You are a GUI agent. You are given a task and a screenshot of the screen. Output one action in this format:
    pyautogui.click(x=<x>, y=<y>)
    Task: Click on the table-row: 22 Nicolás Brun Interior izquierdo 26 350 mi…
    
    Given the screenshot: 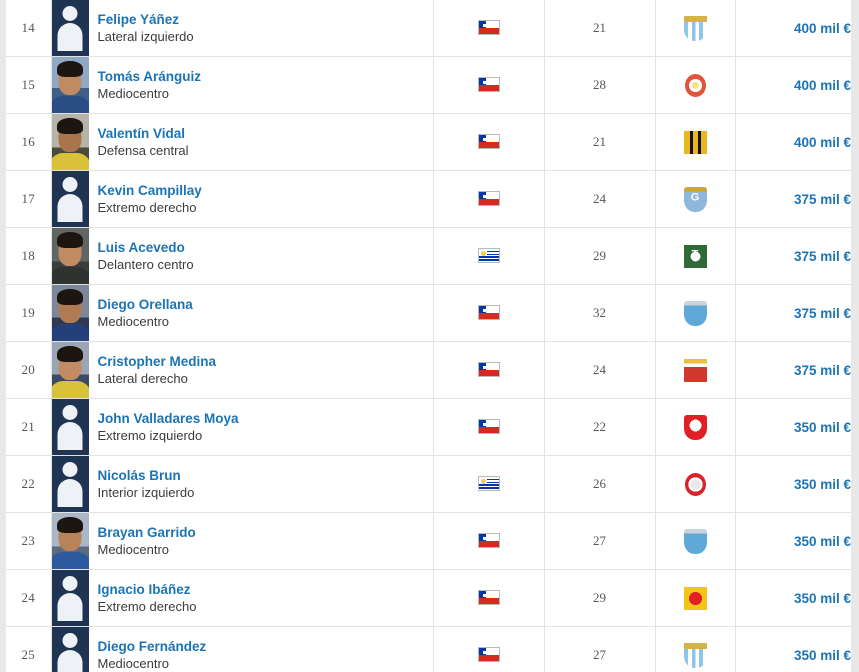 What is the action you would take?
    pyautogui.click(x=428, y=484)
    